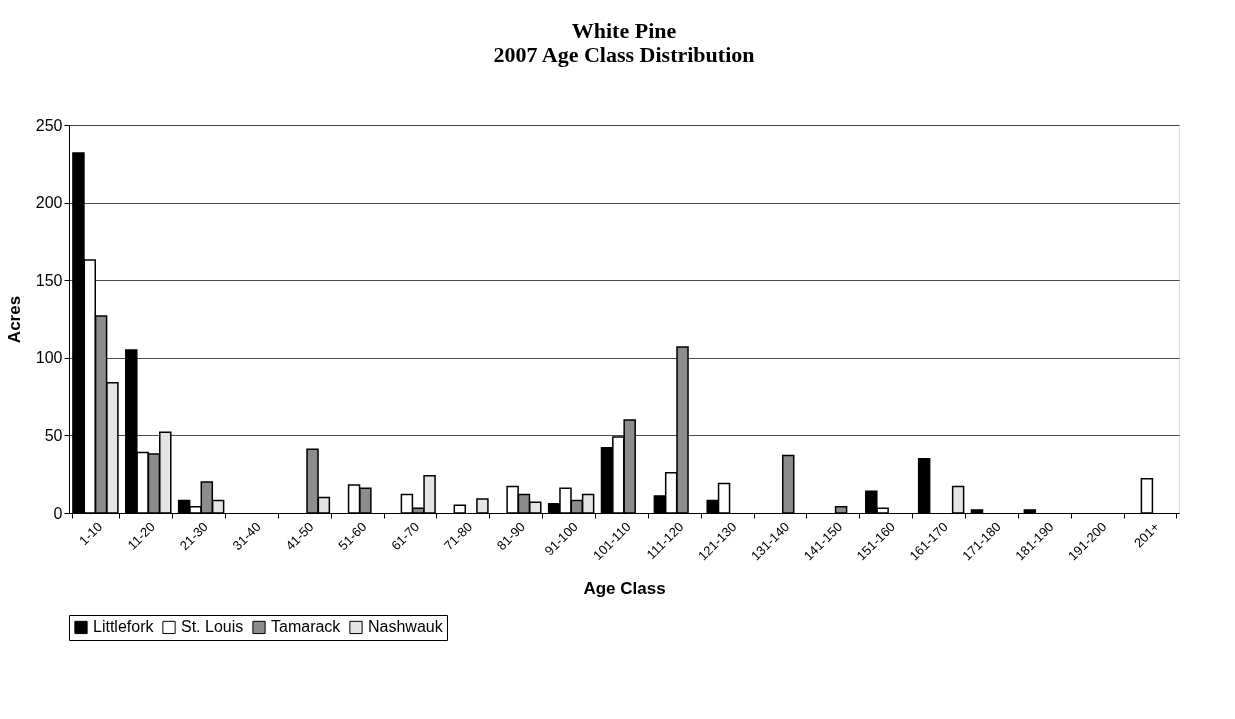 This screenshot has width=1235, height=719. What do you see at coordinates (91, 534) in the screenshot?
I see `x-tick-label: 1-10` at bounding box center [91, 534].